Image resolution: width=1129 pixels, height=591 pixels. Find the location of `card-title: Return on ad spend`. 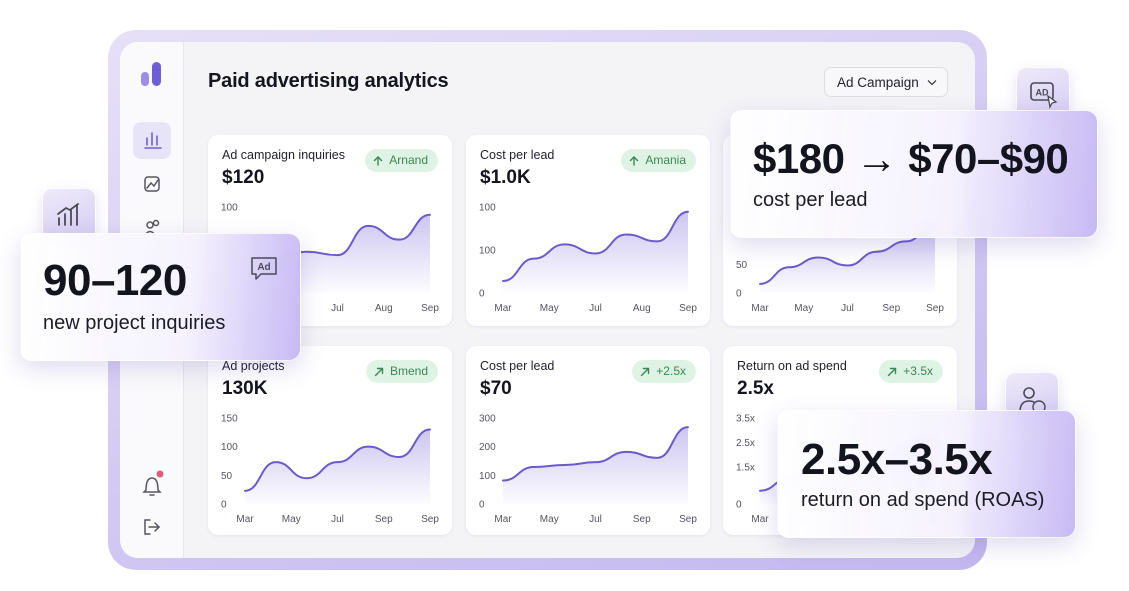

card-title: Return on ad spend is located at coordinates (792, 366).